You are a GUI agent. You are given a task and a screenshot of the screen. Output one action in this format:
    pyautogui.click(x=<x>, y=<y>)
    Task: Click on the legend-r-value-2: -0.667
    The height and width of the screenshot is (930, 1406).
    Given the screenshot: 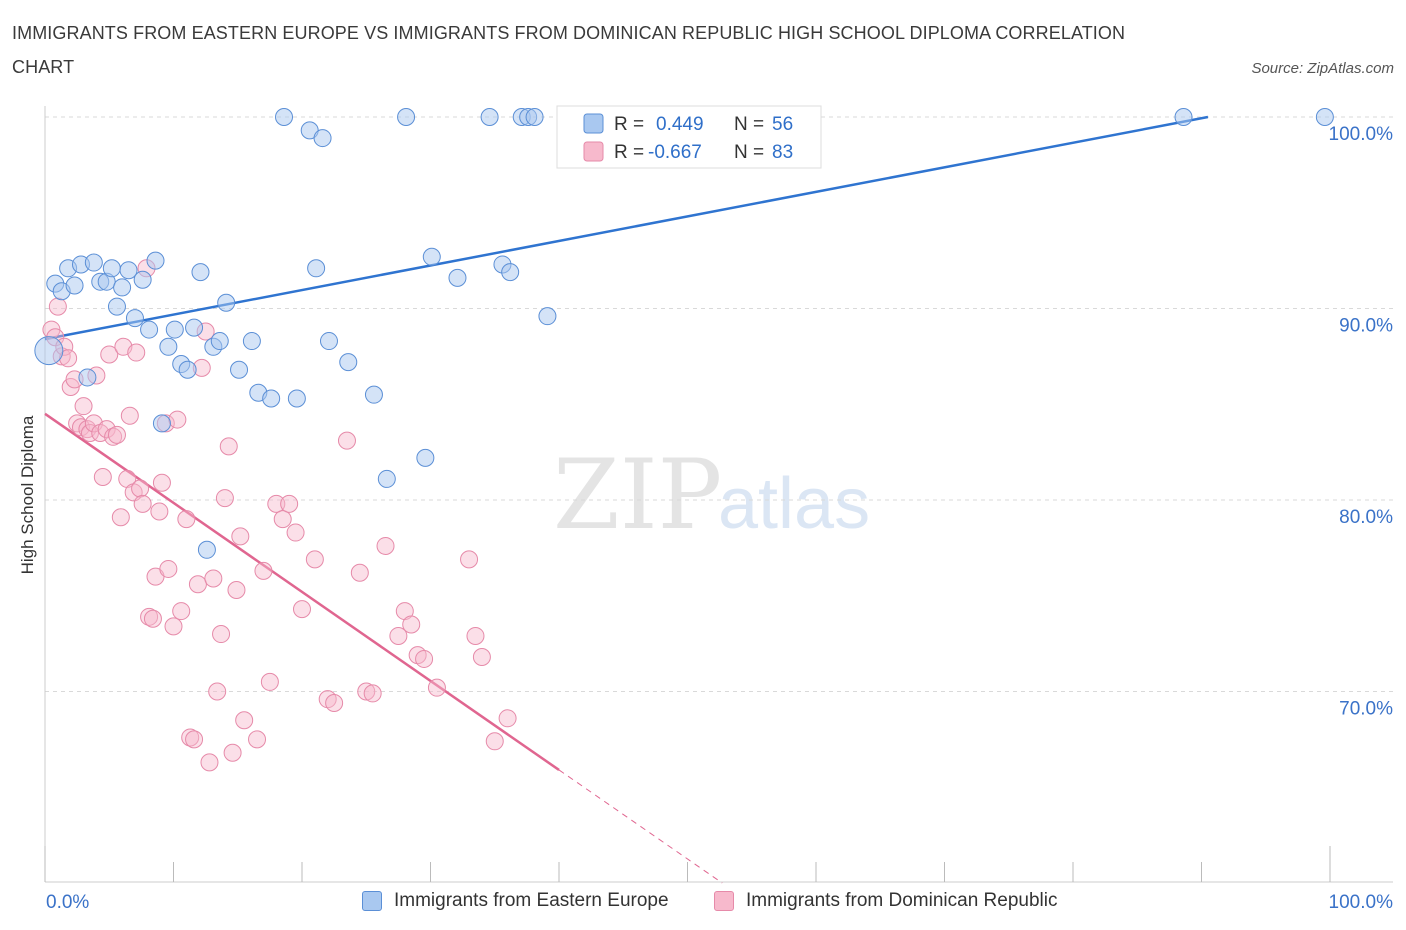 What is the action you would take?
    pyautogui.click(x=675, y=152)
    